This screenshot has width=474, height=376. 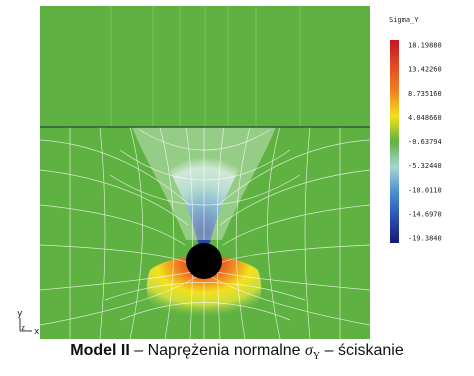 I want to click on hole, so click(x=204, y=261).